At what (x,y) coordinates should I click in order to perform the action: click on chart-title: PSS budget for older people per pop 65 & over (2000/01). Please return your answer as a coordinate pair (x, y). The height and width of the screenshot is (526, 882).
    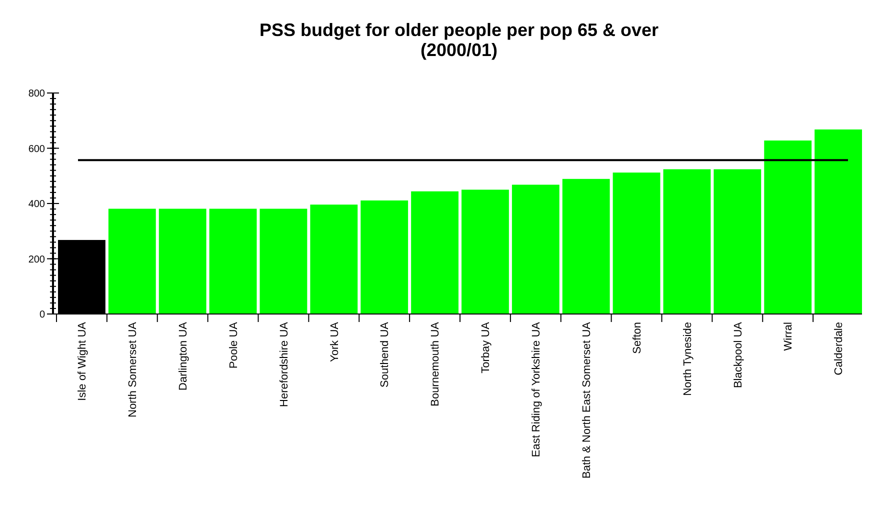
    Looking at the image, I should click on (459, 40).